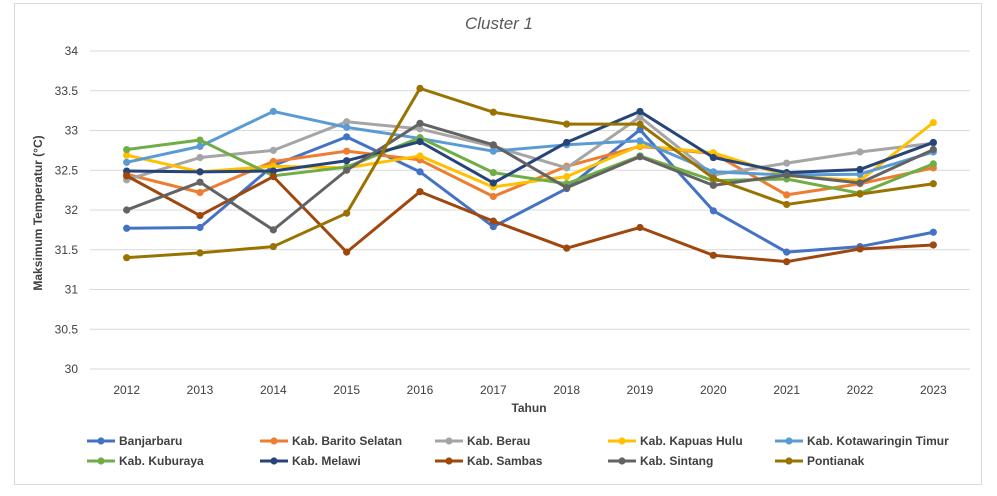 The image size is (997, 496). I want to click on y-tick-label: 30.5, so click(67, 329).